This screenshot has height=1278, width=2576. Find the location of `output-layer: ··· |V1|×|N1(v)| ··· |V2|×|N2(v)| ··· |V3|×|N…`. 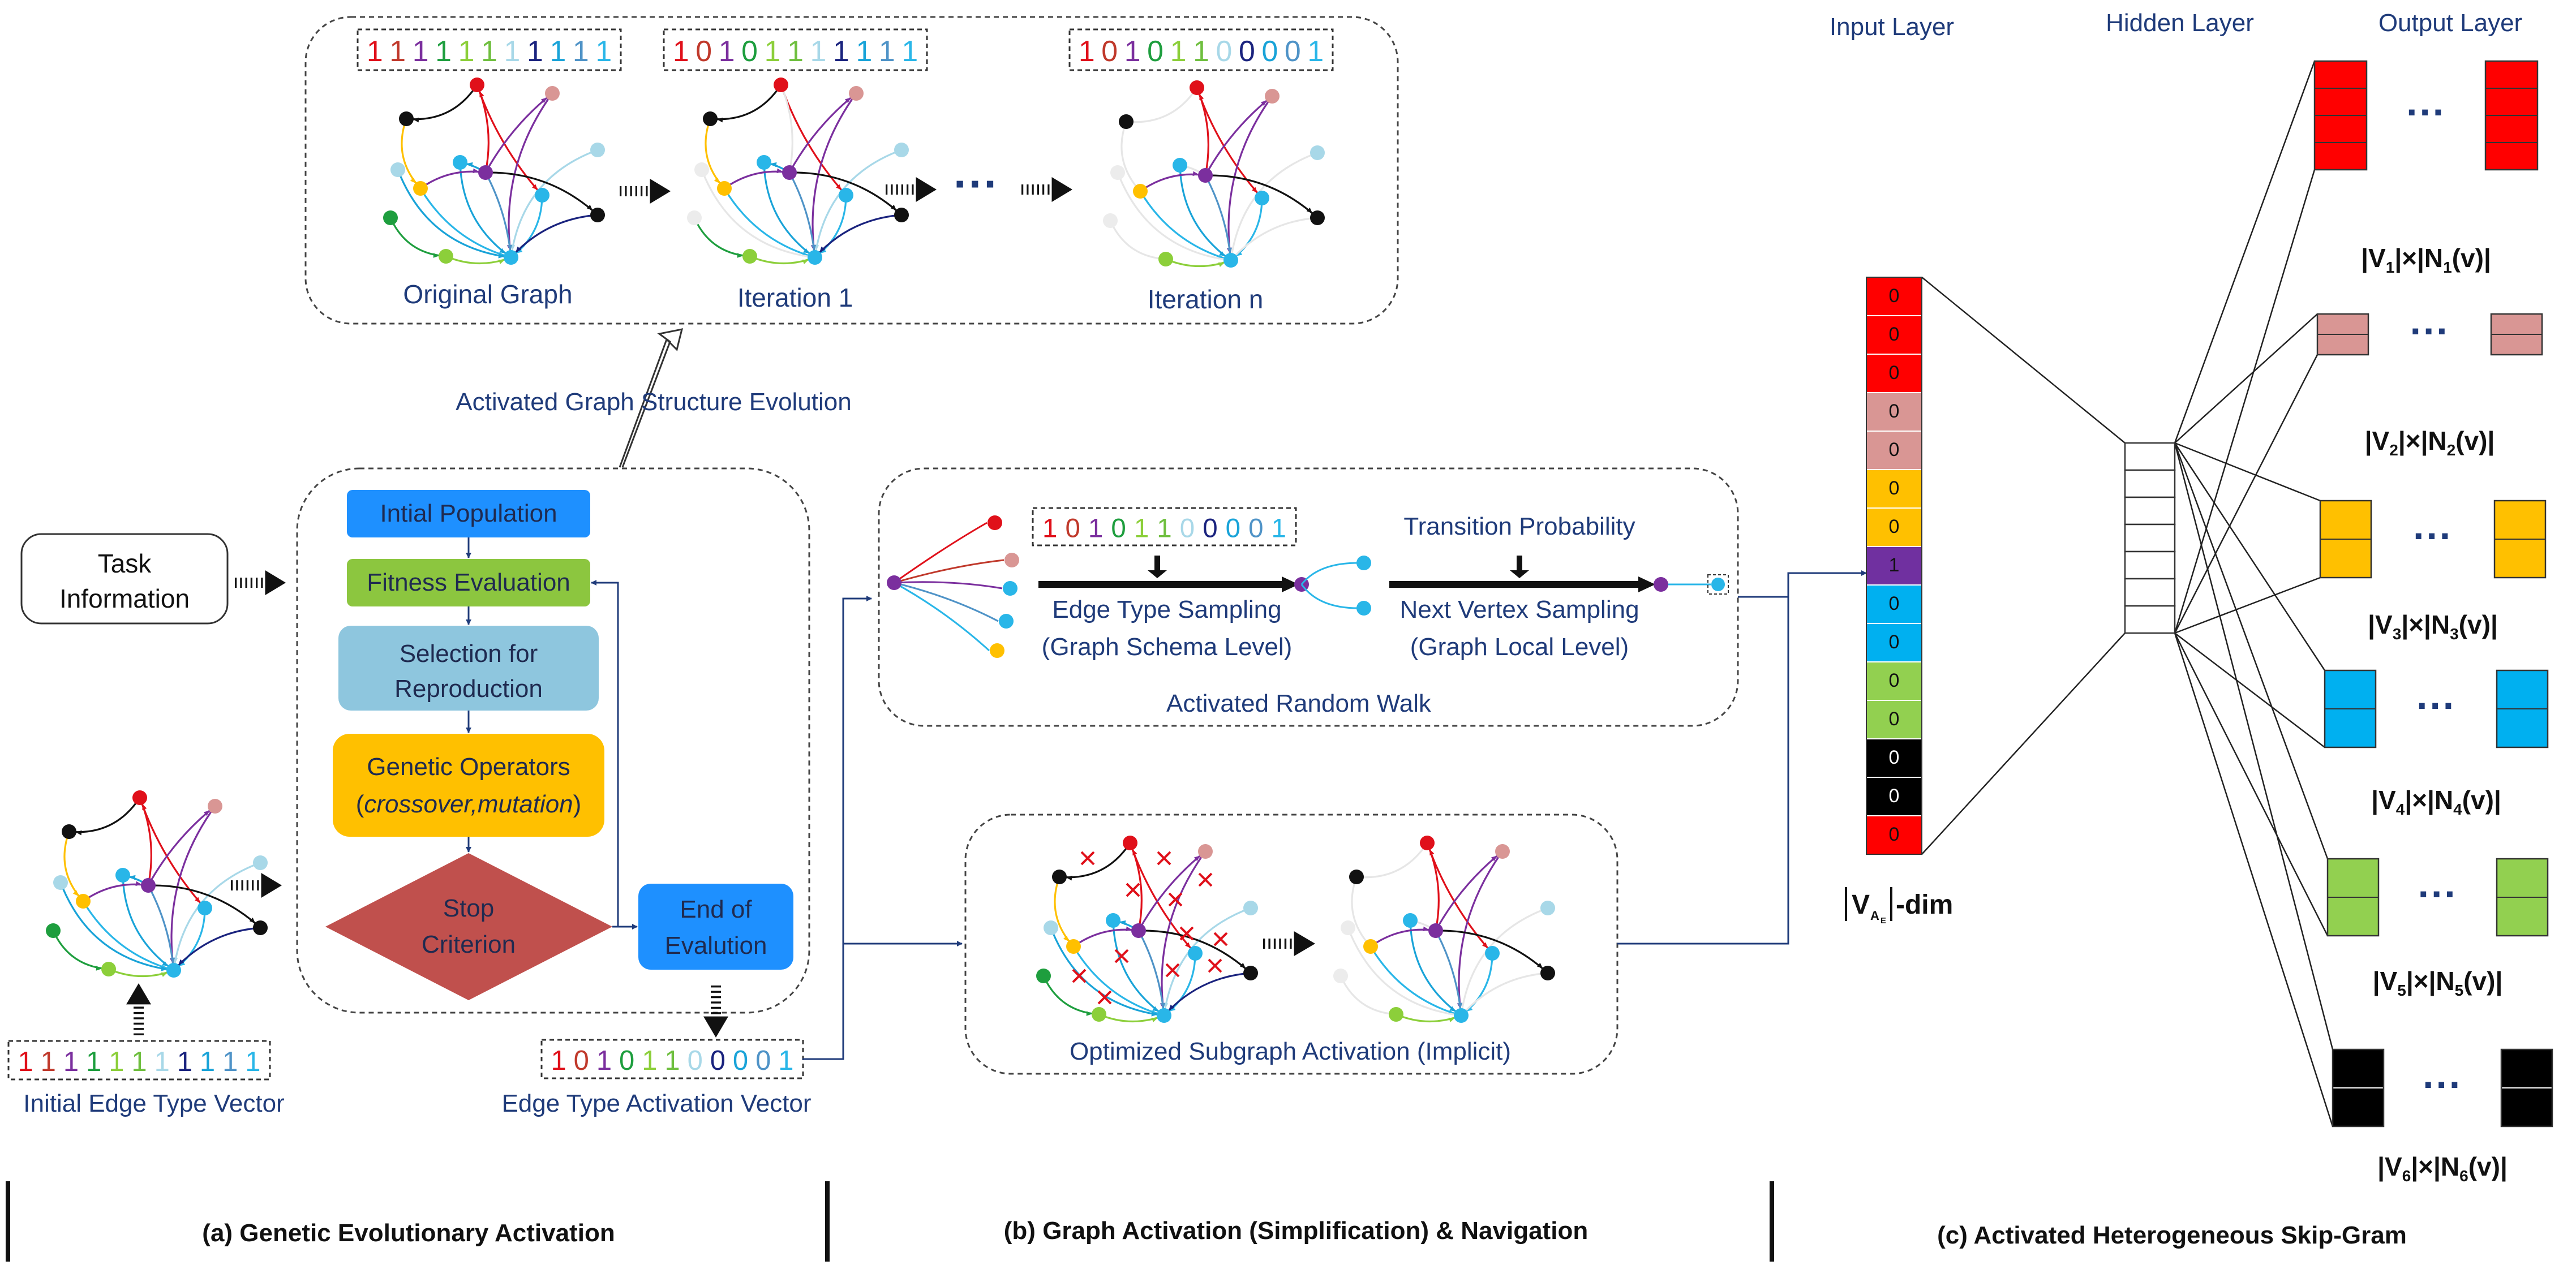

output-layer: ··· |V1|×|N1(v)| ··· |V2|×|N2(v)| ··· |V3|×|N… is located at coordinates (2433, 623).